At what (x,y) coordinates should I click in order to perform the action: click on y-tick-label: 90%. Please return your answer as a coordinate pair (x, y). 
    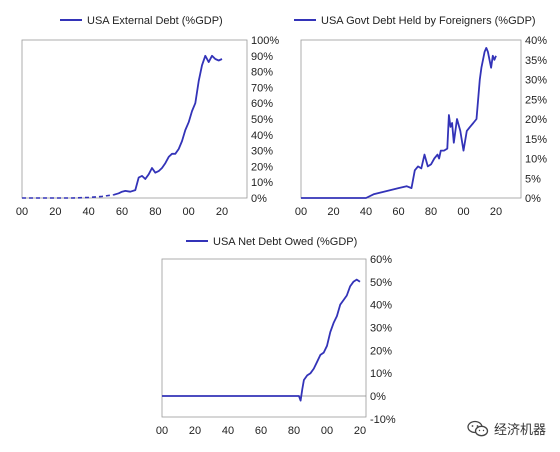
    Looking at the image, I should click on (262, 57).